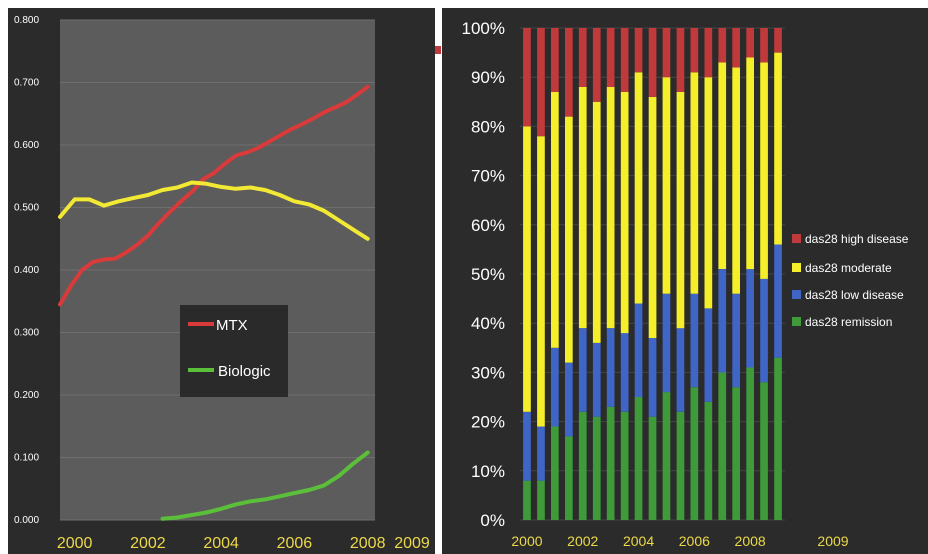 The height and width of the screenshot is (554, 928). What do you see at coordinates (368, 543) in the screenshot?
I see `line-x-tick-label: 2008` at bounding box center [368, 543].